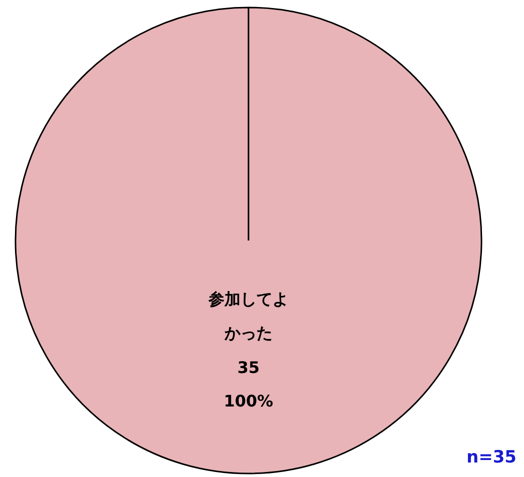 The height and width of the screenshot is (477, 524). I want to click on text: n=35, so click(491, 458).